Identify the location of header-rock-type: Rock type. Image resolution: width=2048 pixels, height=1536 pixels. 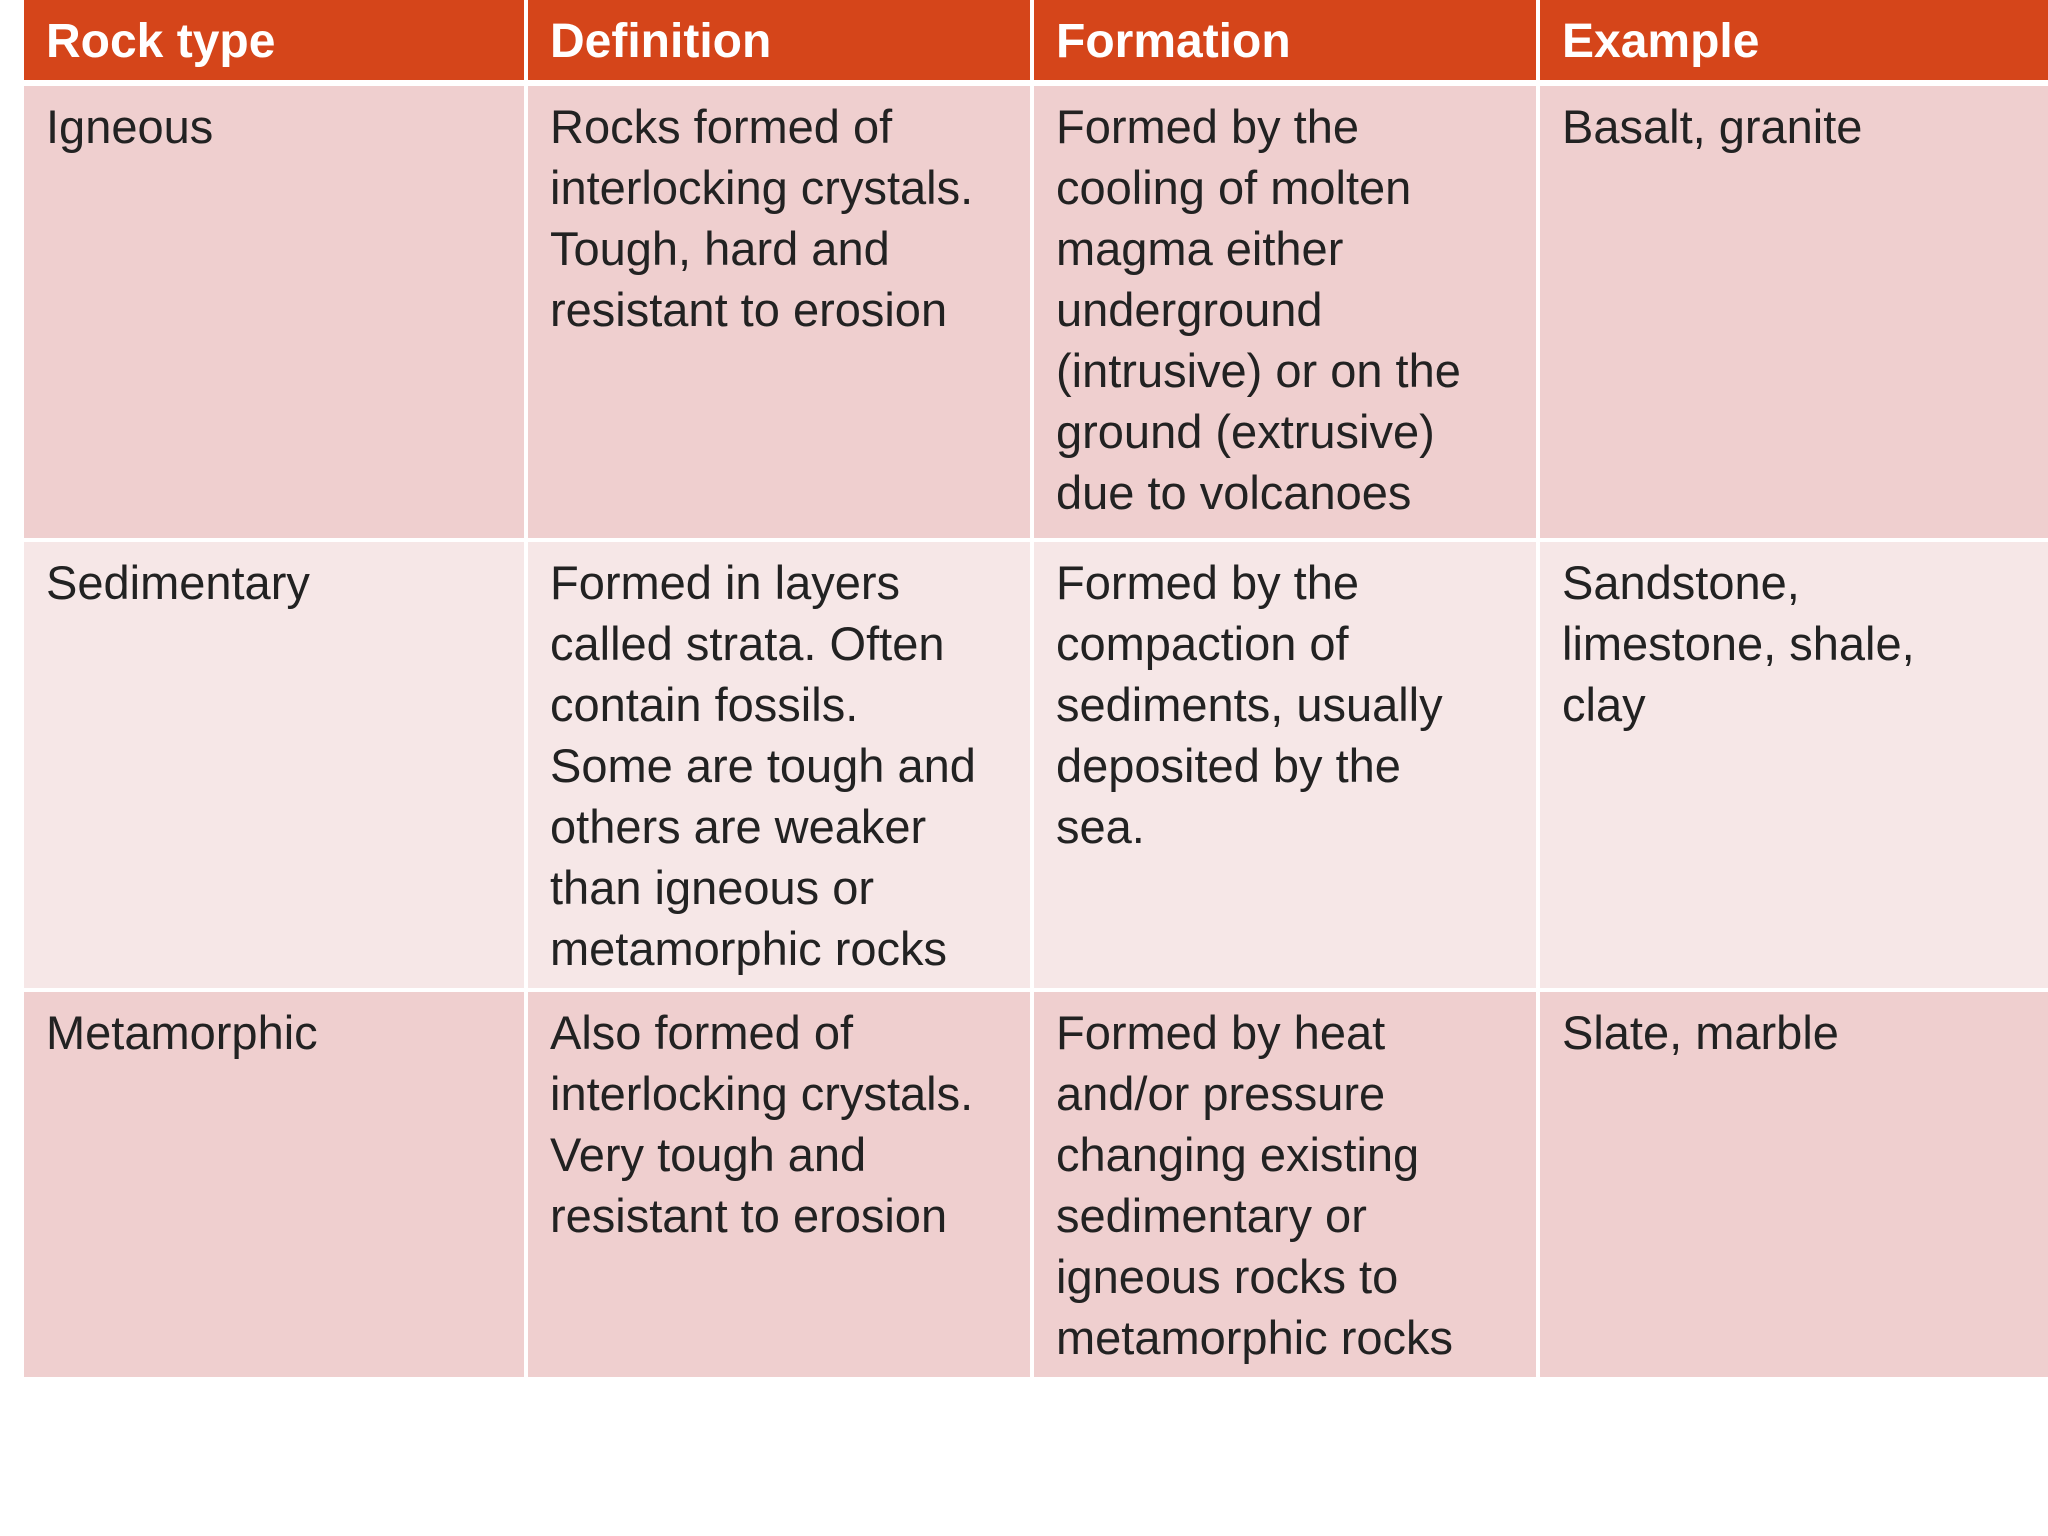
(276, 43).